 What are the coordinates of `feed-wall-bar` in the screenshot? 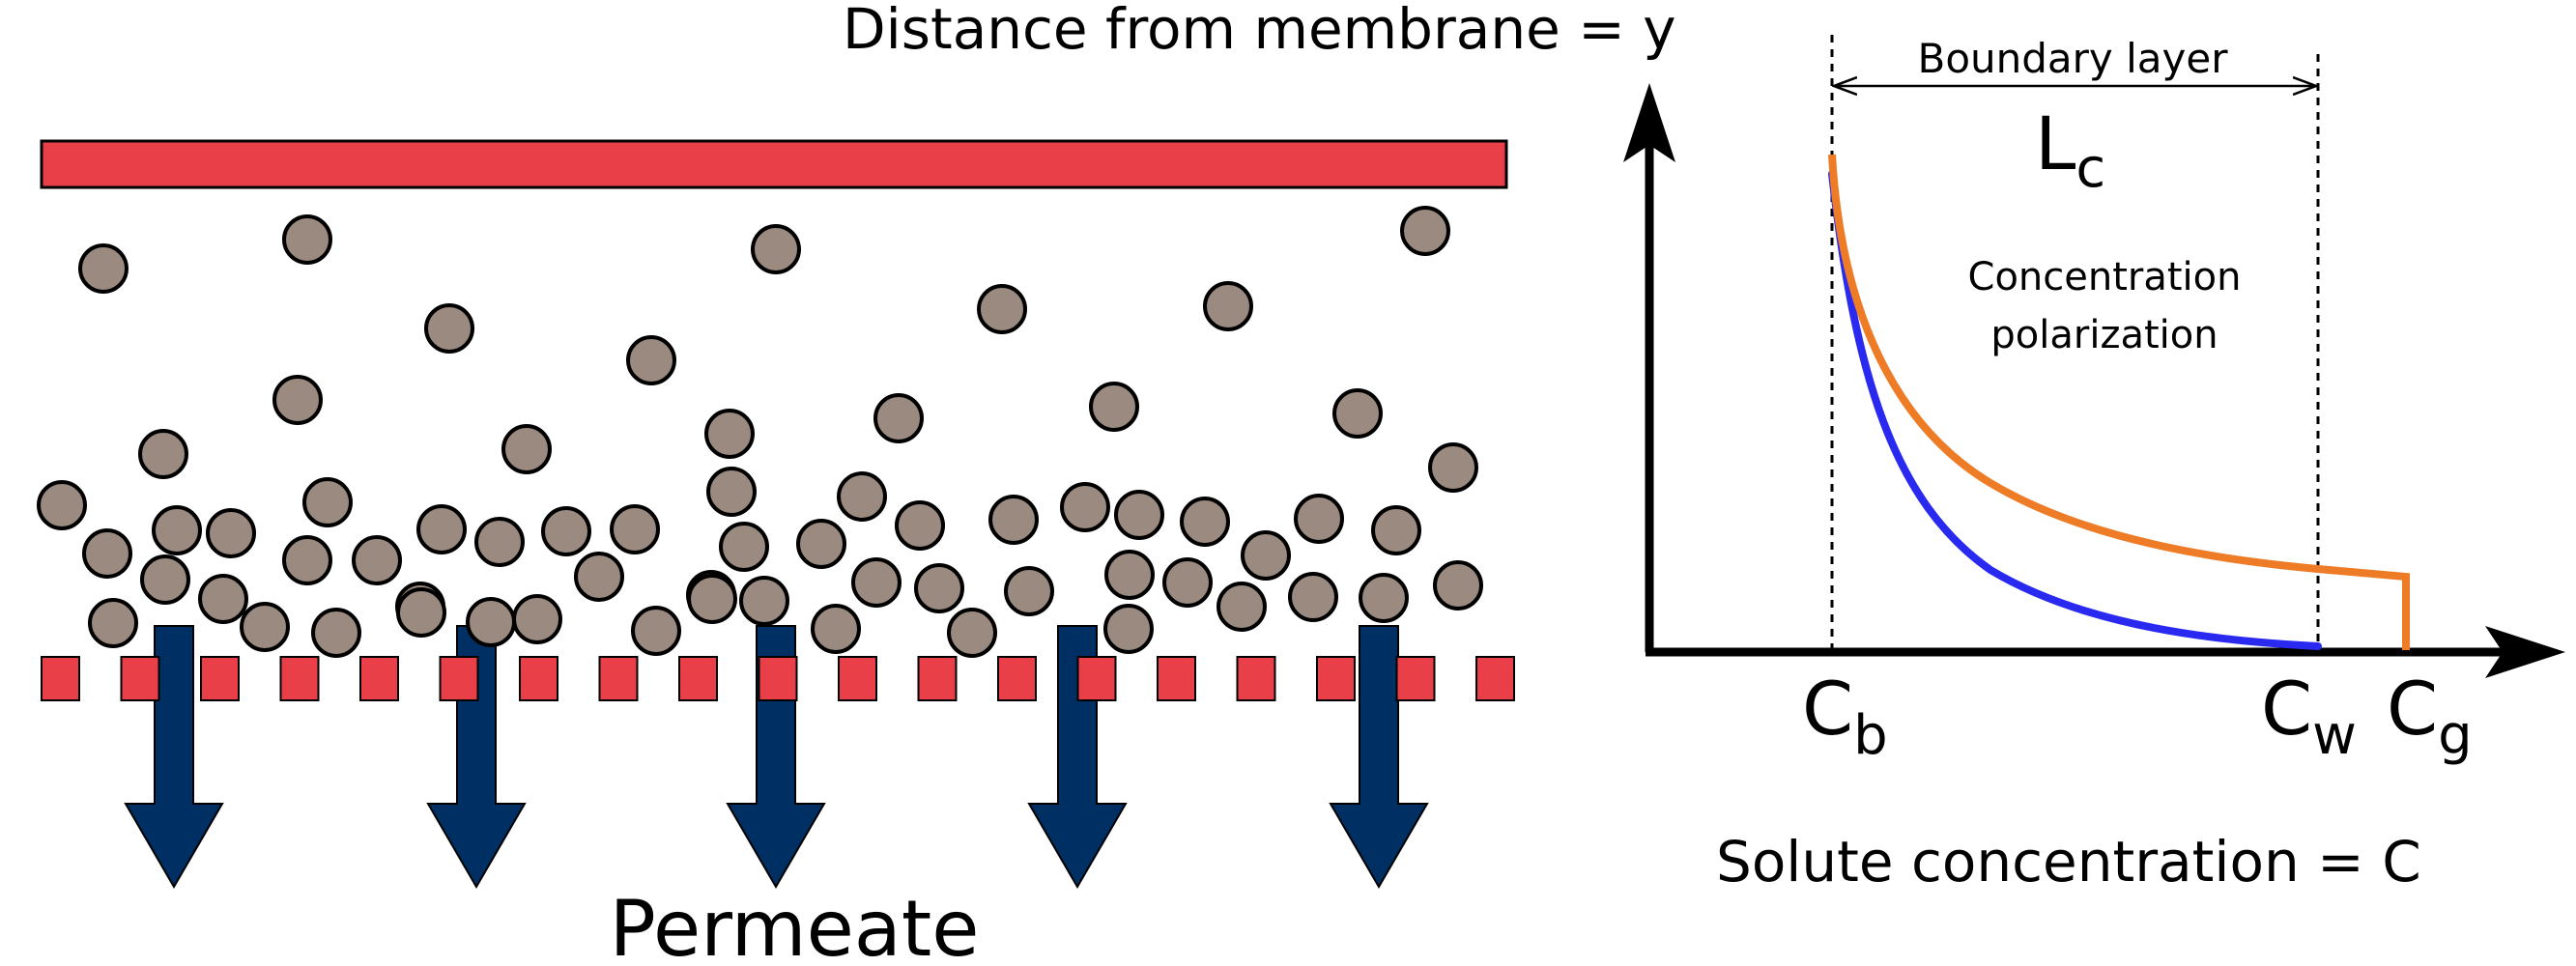 It's located at (774, 164).